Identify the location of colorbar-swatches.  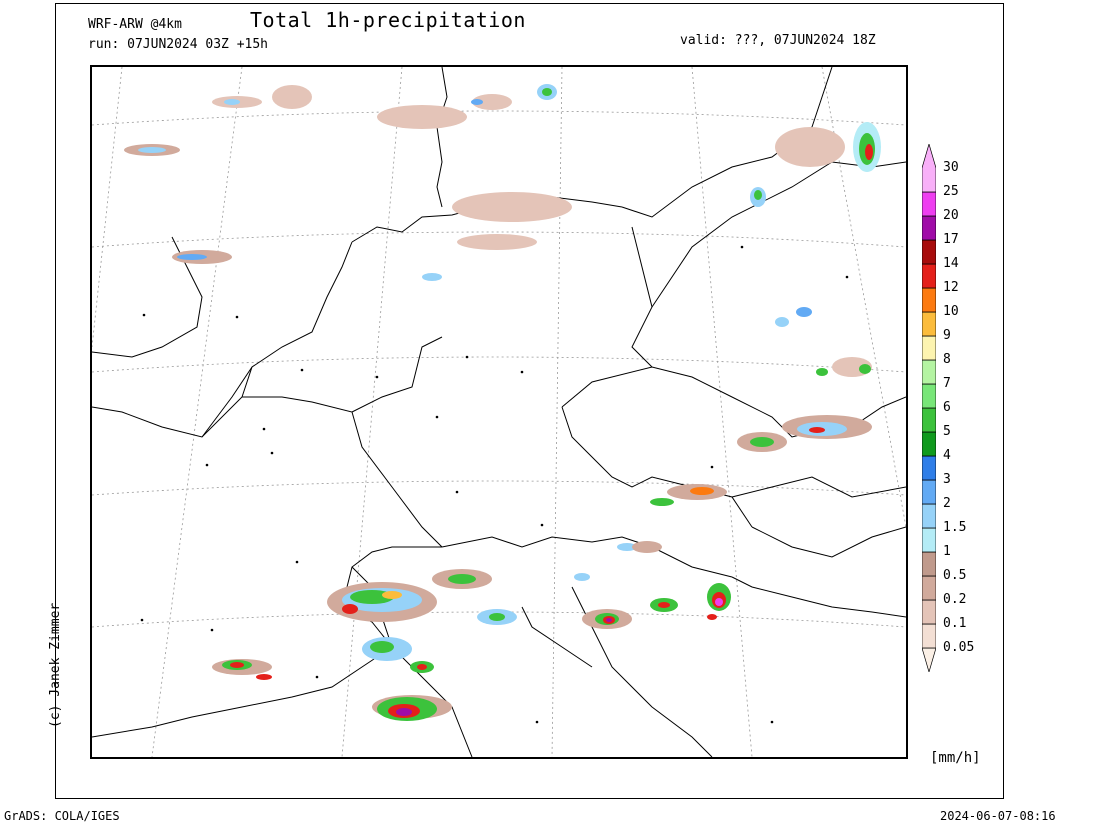
(929, 408).